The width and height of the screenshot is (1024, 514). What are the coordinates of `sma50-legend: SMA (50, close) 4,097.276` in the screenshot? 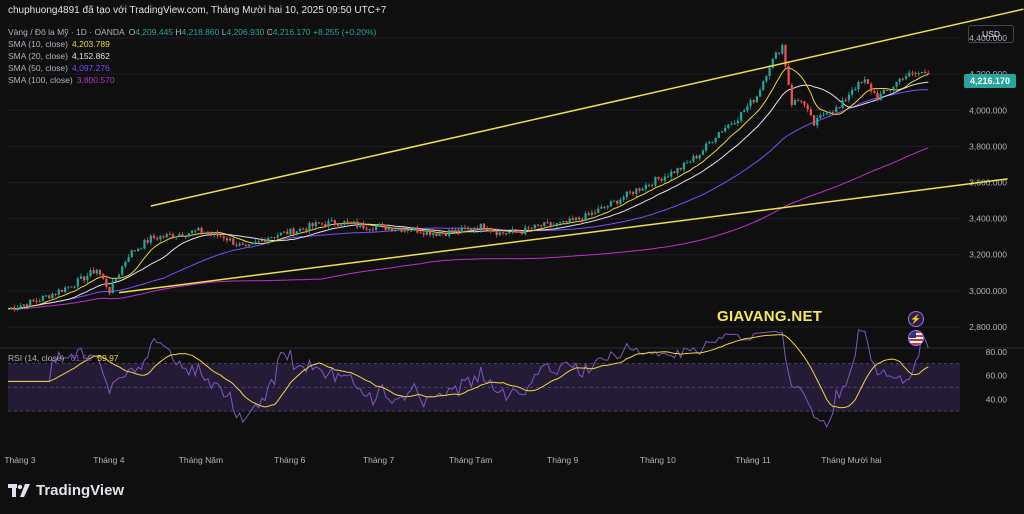 It's located at (59, 68).